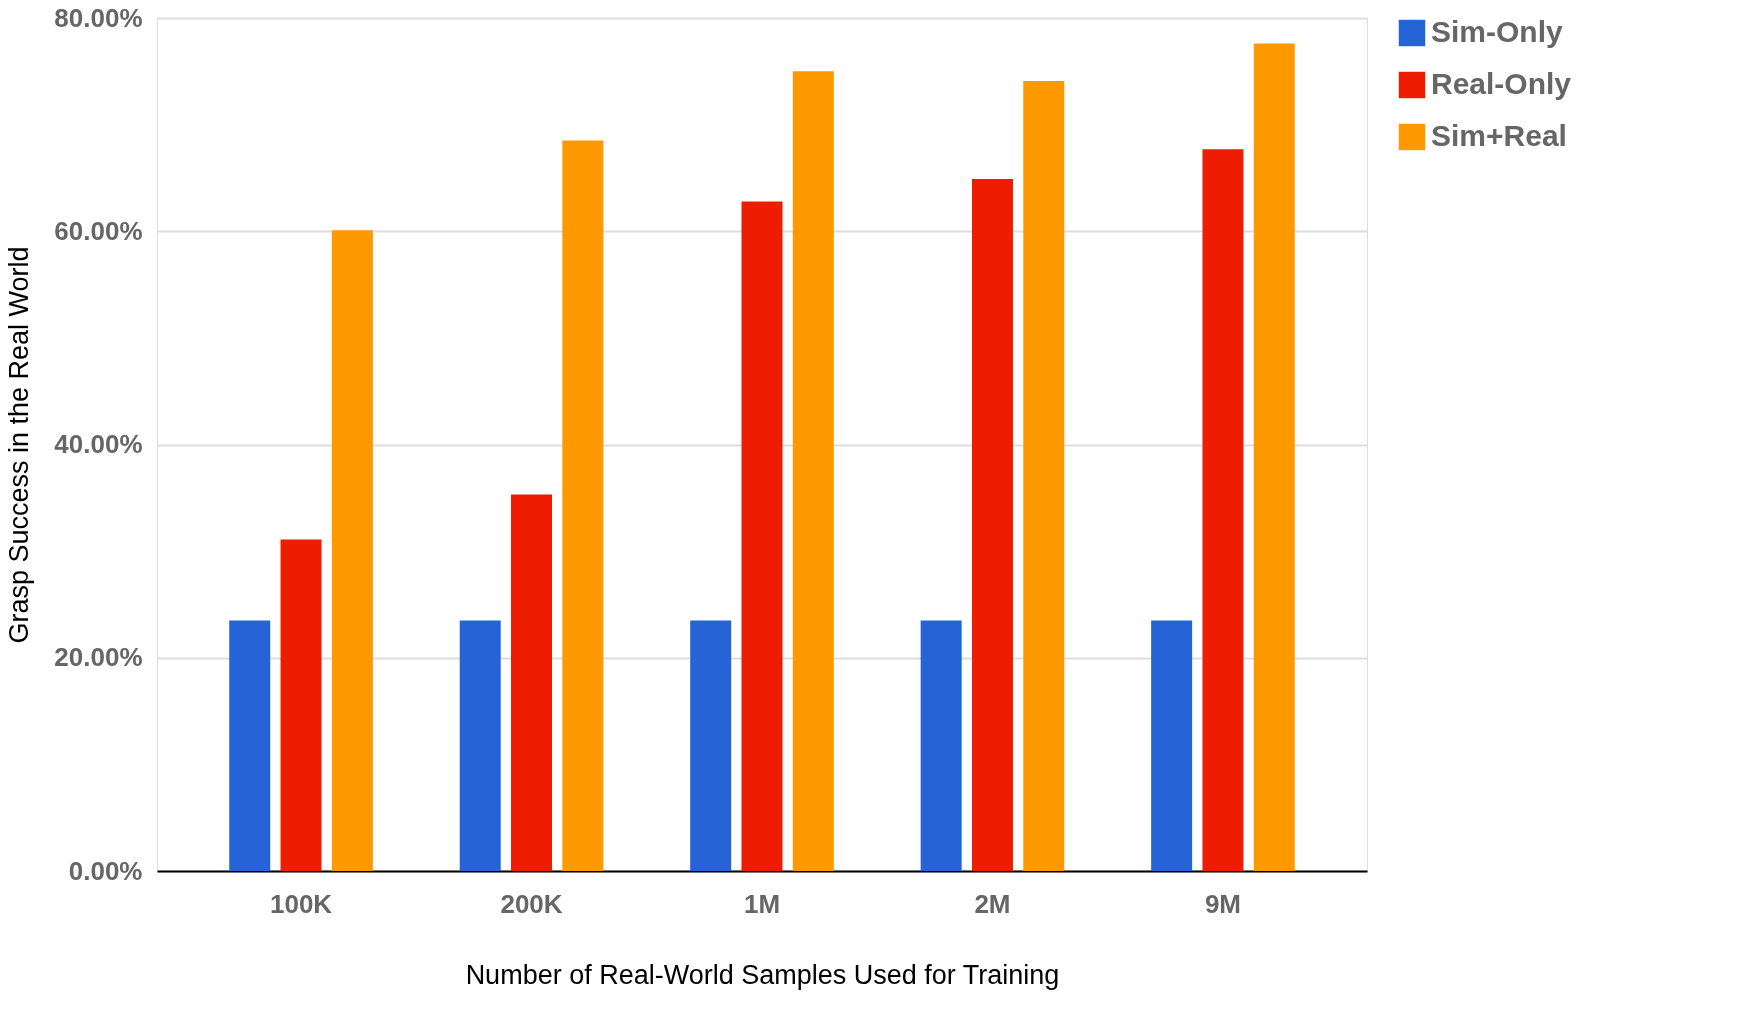  Describe the element at coordinates (105, 870) in the screenshot. I see `y-tick-label: 0.00%` at that location.